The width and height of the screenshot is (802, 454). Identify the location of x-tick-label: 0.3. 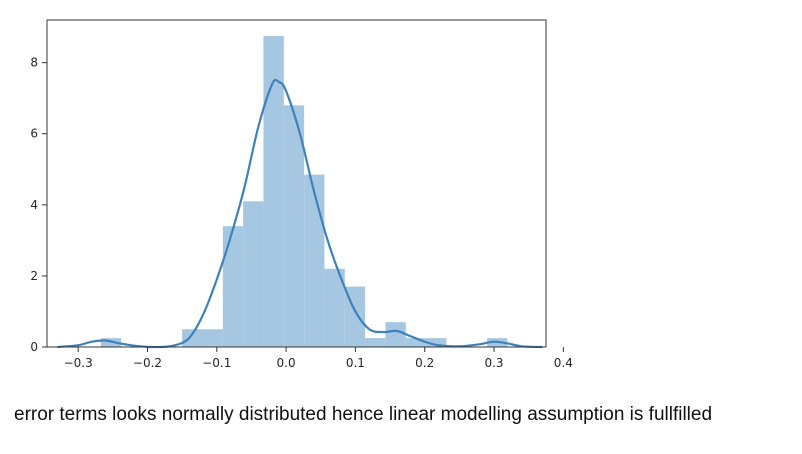
(493, 363).